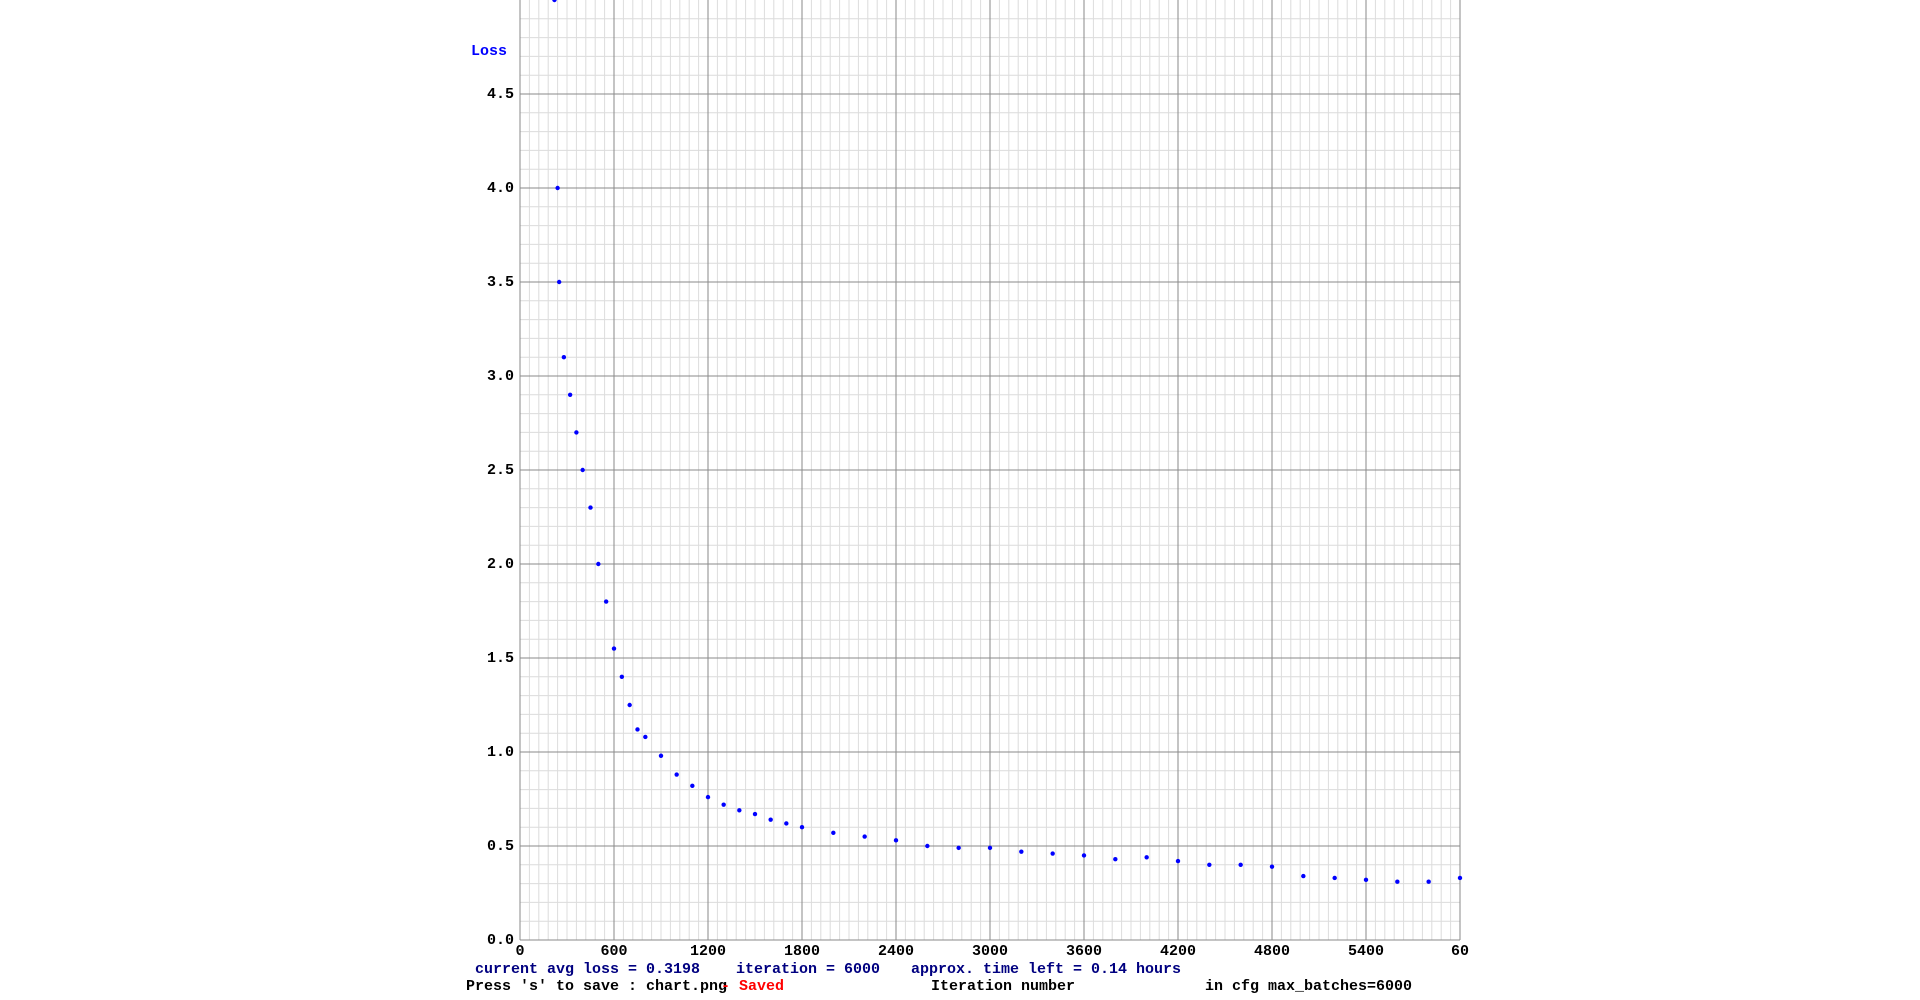 This screenshot has height=1000, width=1920. Describe the element at coordinates (500, 564) in the screenshot. I see `y-tick-label: 2.0` at that location.